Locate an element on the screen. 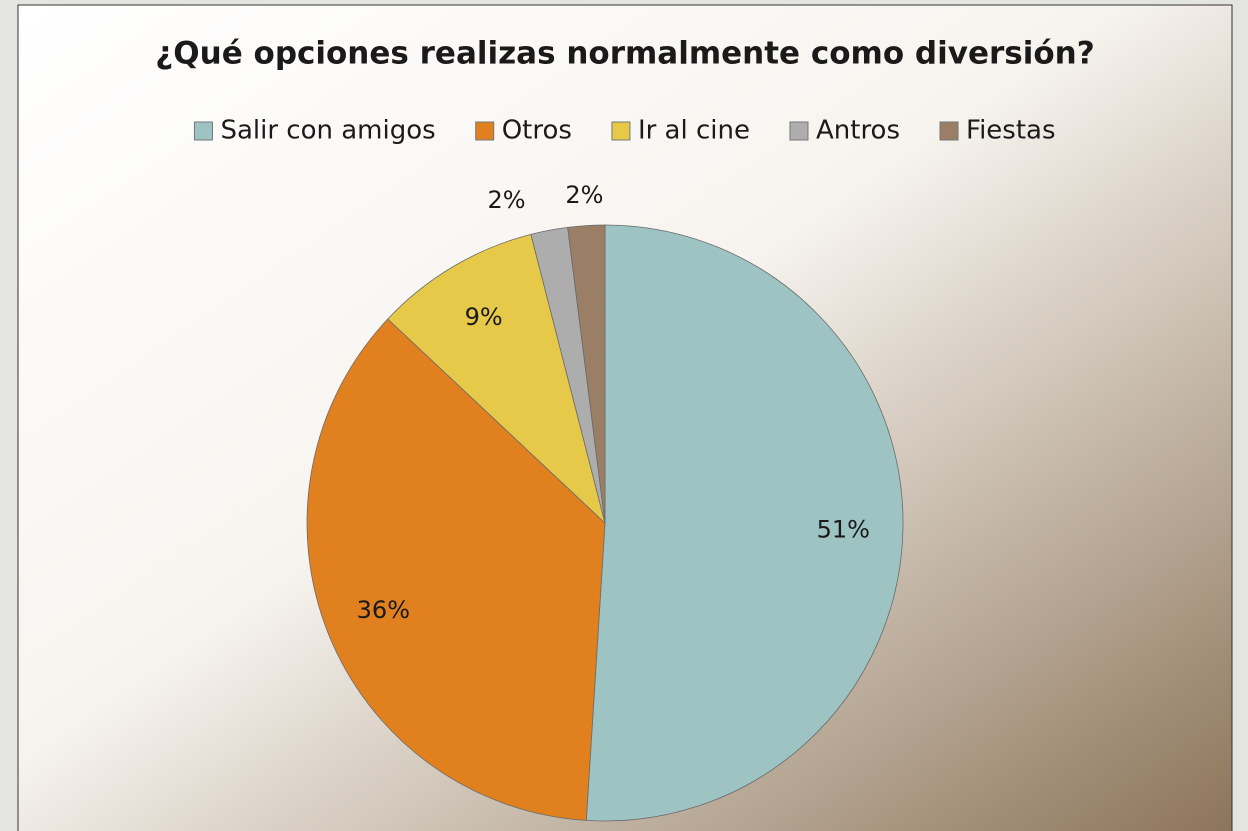  legend-label: Otros is located at coordinates (537, 131).